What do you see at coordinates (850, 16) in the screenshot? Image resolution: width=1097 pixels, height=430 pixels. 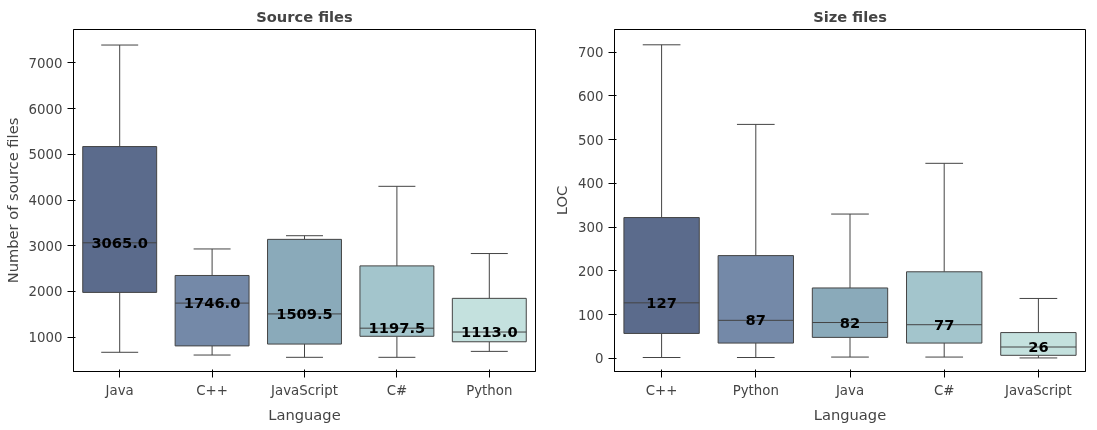 I see `chart-title: Size files` at bounding box center [850, 16].